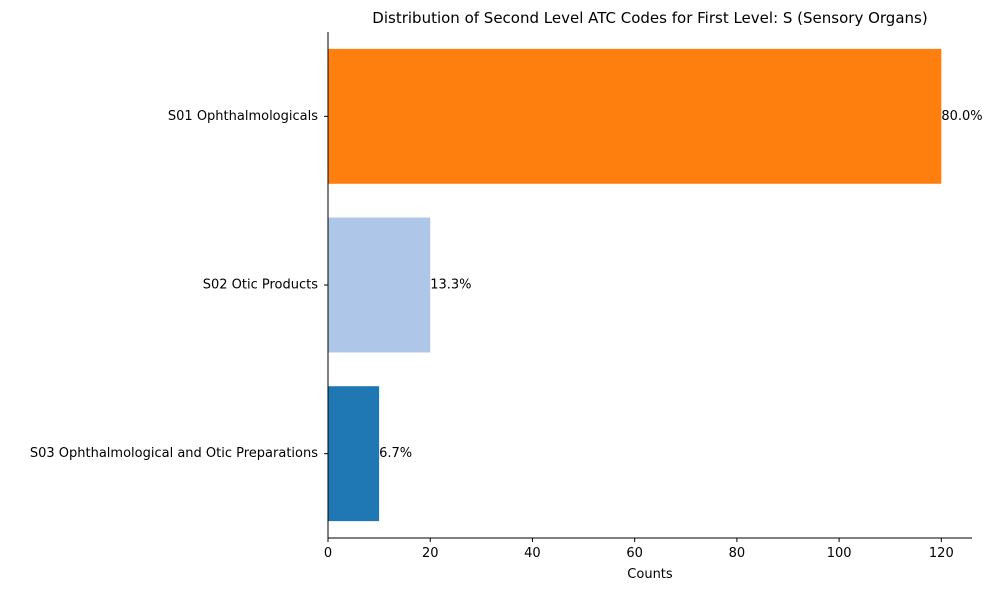 The image size is (996, 590). I want to click on x-tick-label-3: 40, so click(532, 553).